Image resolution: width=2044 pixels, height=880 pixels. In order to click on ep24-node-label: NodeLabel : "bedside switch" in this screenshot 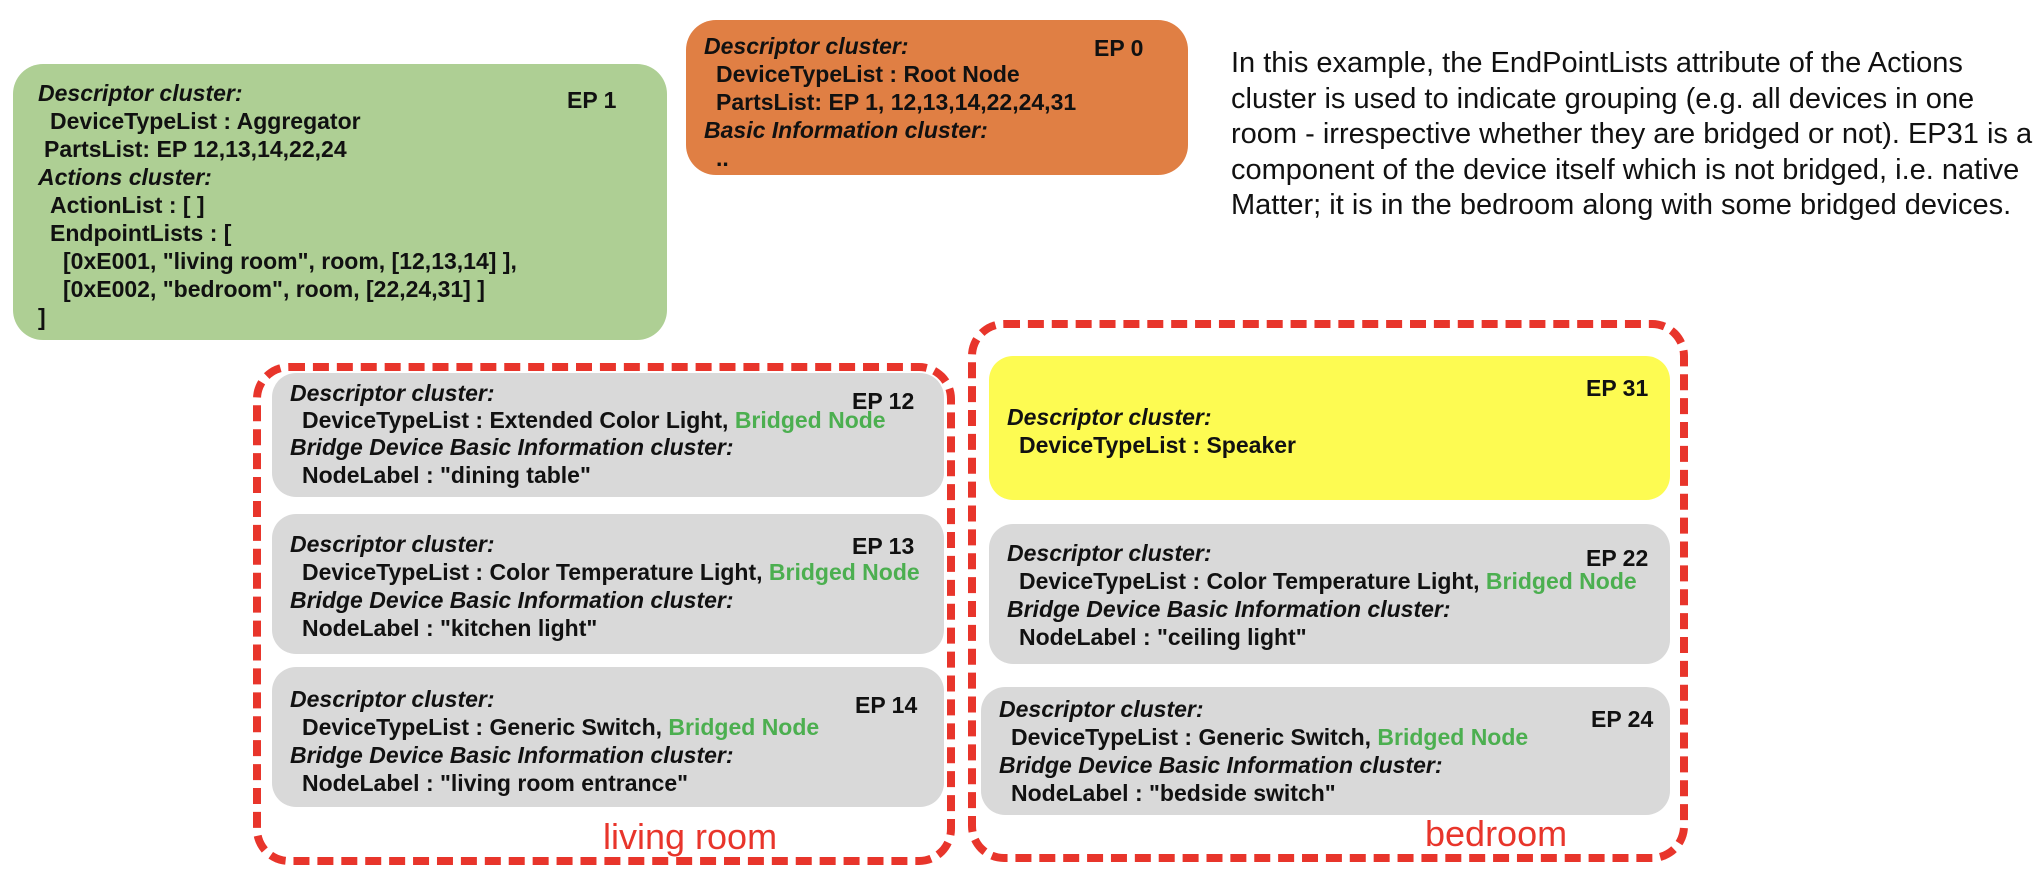, I will do `click(1173, 793)`.